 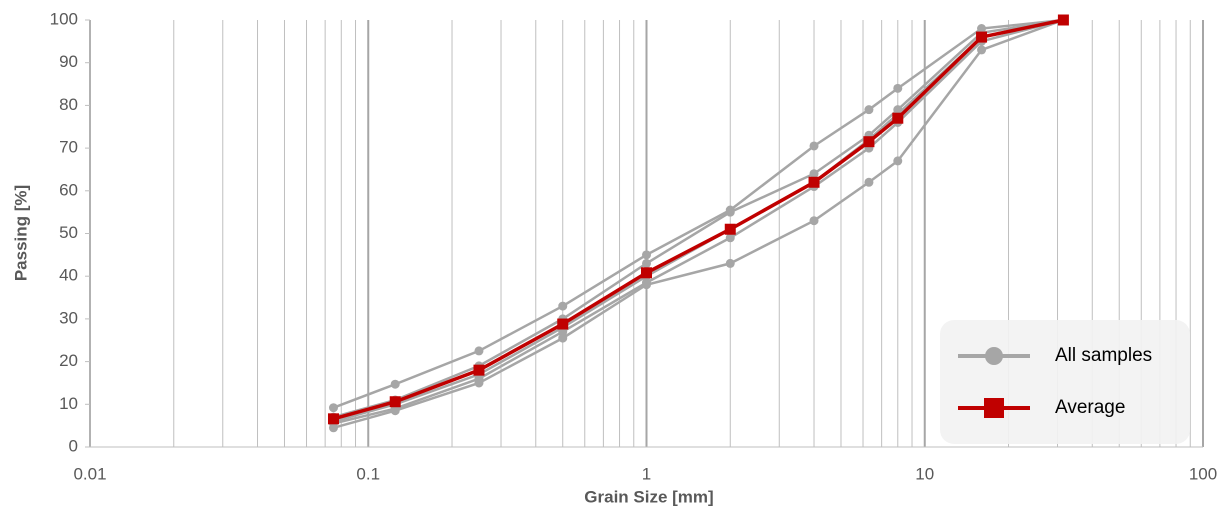 What do you see at coordinates (924, 473) in the screenshot?
I see `x-tick-label: 10` at bounding box center [924, 473].